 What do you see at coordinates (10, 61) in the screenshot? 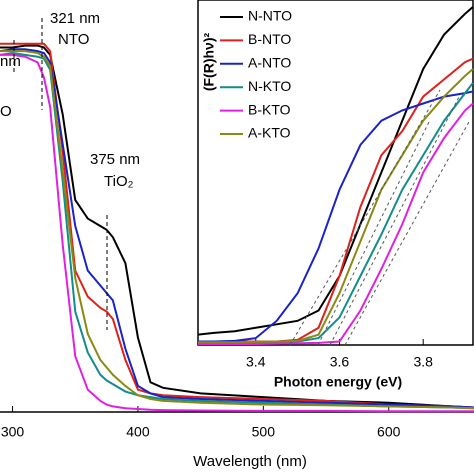
I see `annotation: nm` at bounding box center [10, 61].